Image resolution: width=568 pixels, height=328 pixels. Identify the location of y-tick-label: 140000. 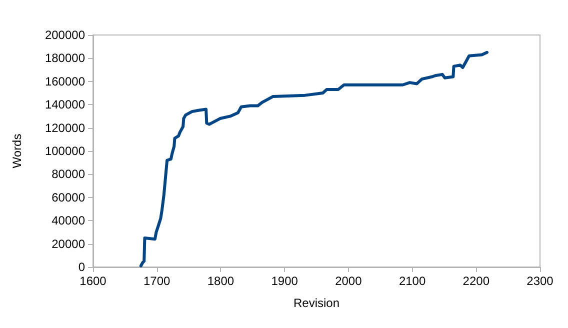
(65, 105).